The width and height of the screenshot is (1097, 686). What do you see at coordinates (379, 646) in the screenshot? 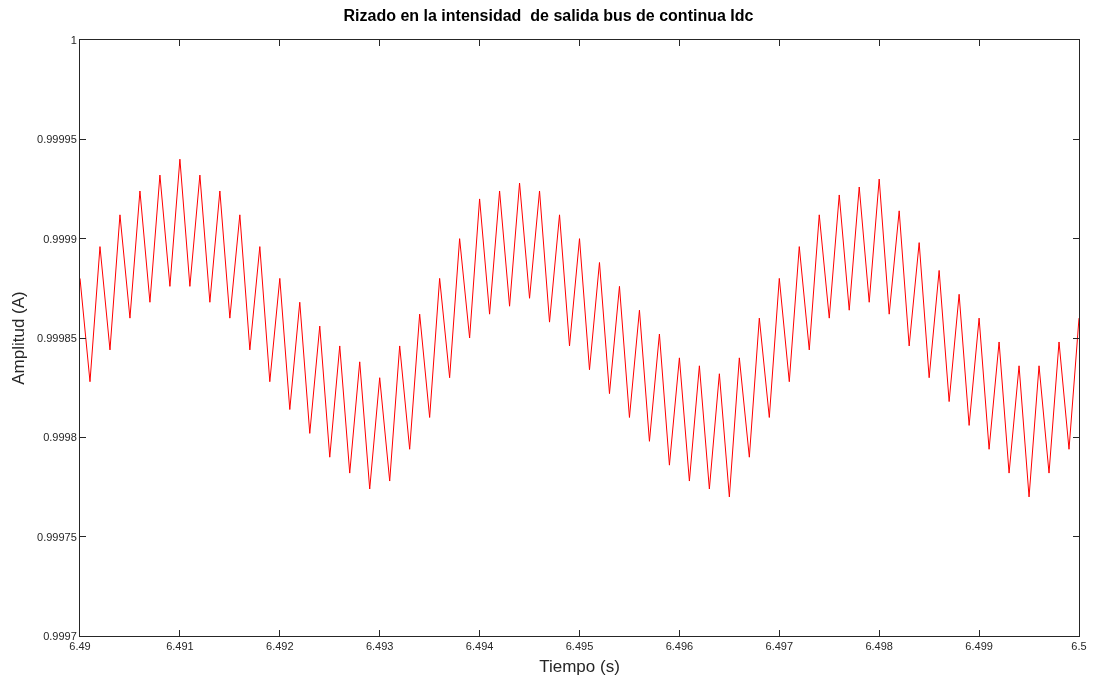
I see `x-tick-label: 6.493` at bounding box center [379, 646].